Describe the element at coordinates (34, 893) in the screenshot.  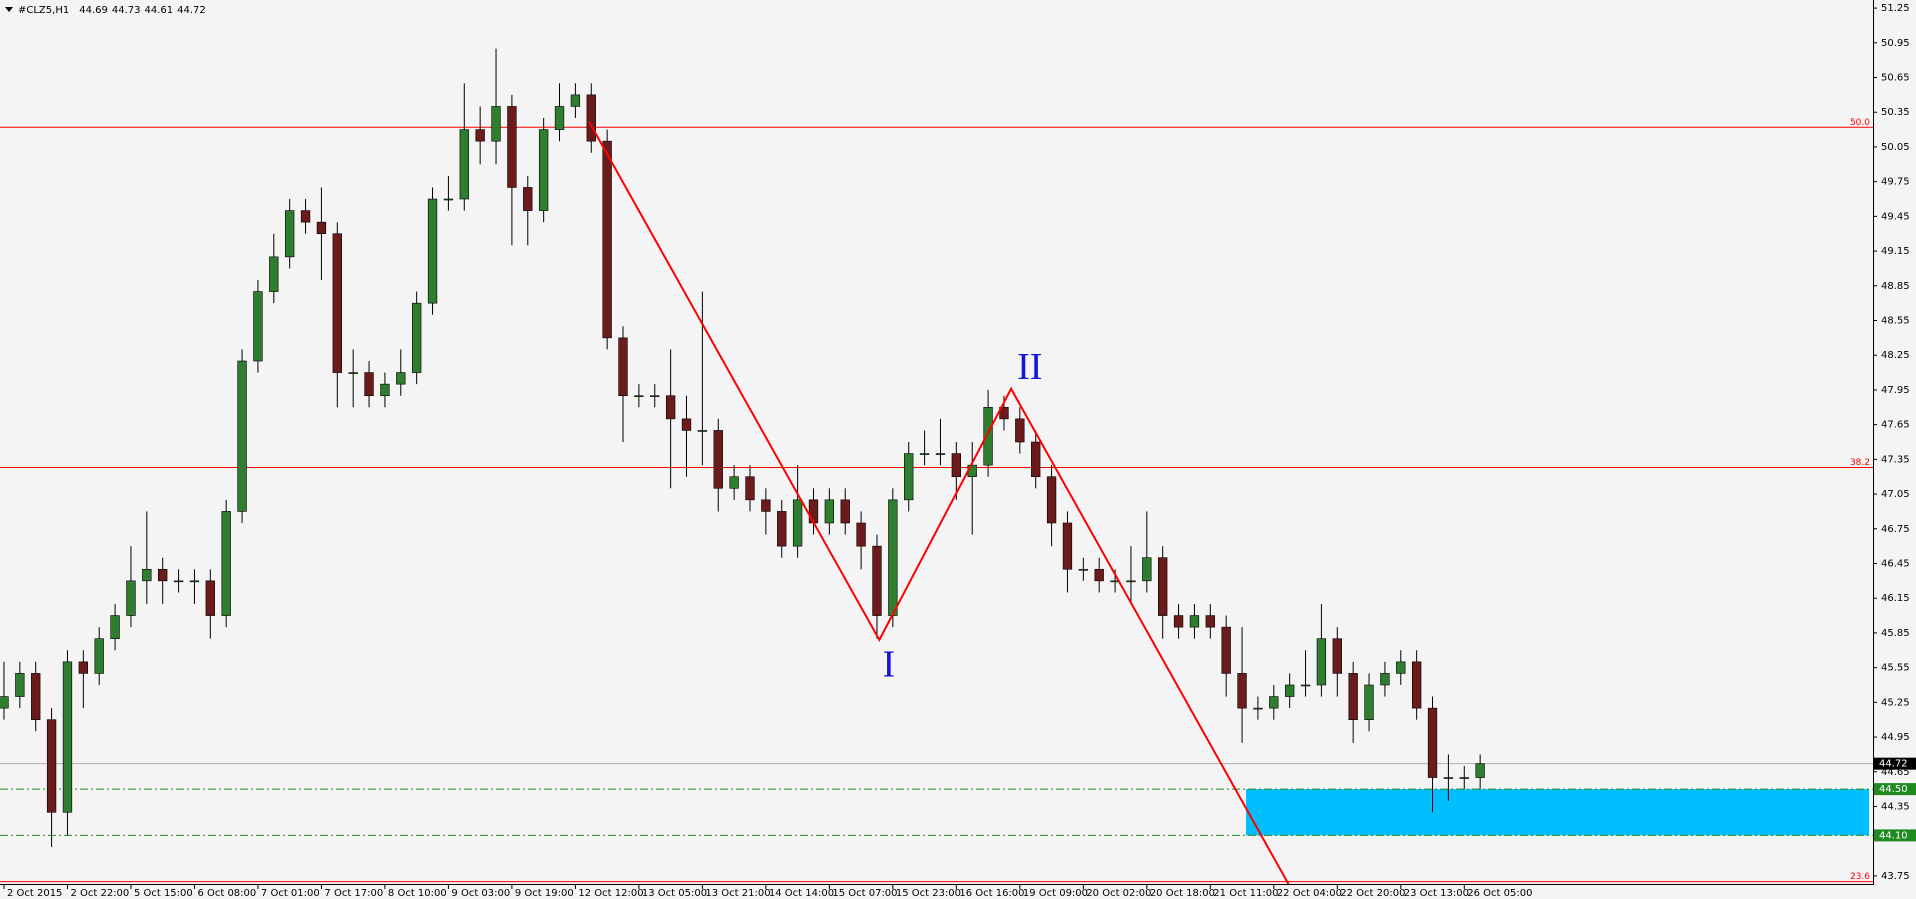
I see `x-tick-label: 2 Oct 2015` at that location.